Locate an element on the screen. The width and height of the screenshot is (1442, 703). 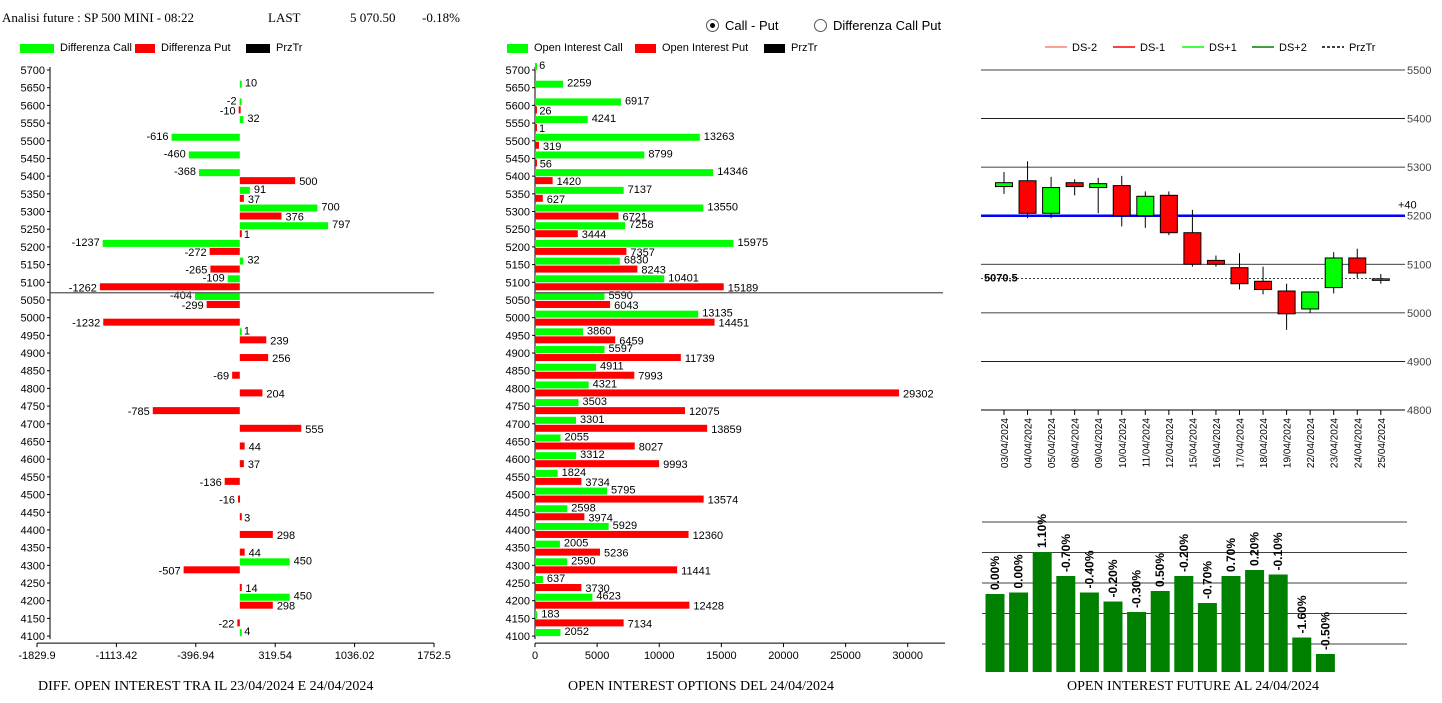
x-tick-label: 319.54 is located at coordinates (275, 656).